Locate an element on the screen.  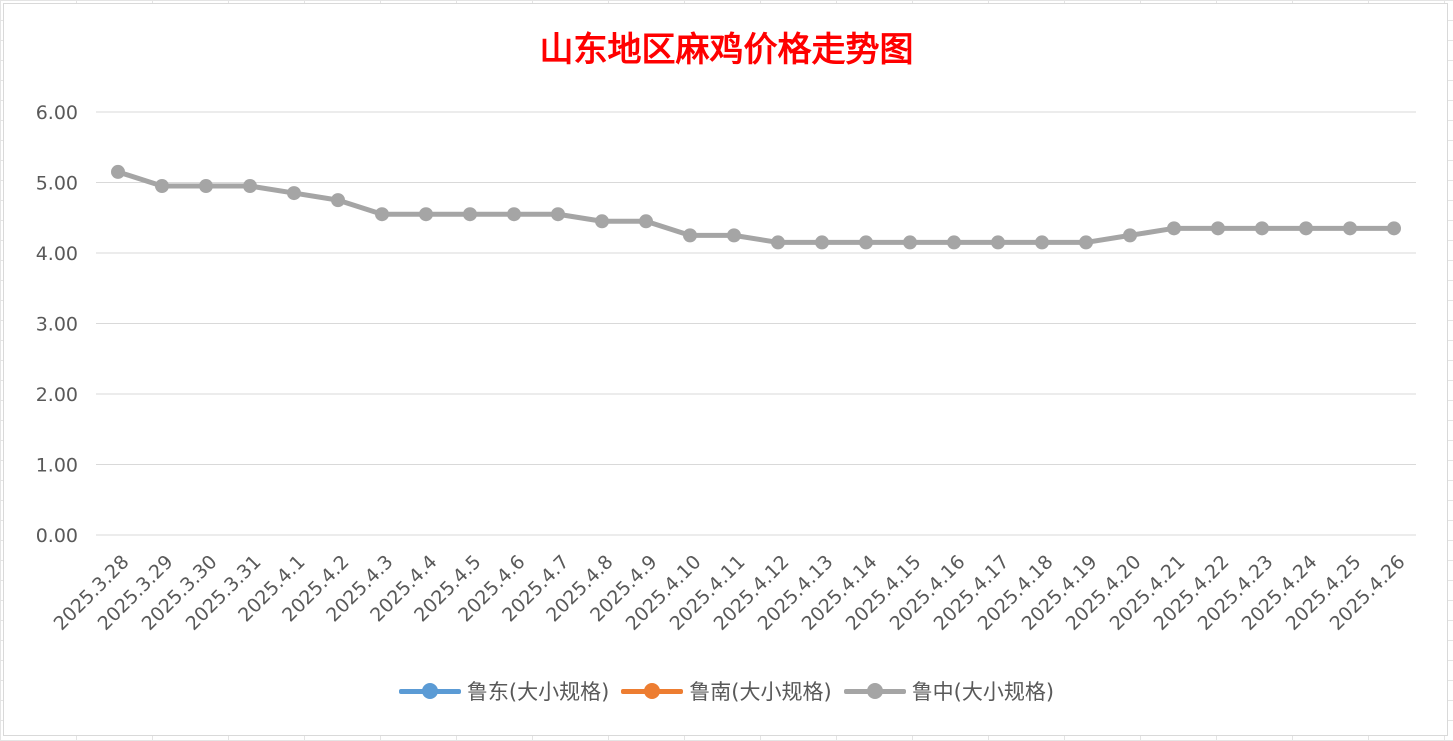
legend-label: 鲁东(大小规格) is located at coordinates (538, 692).